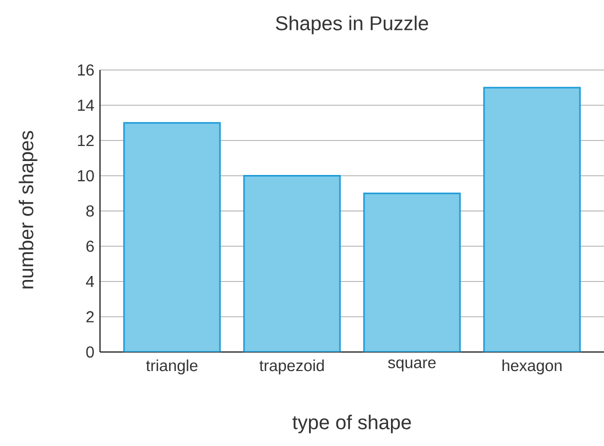  Describe the element at coordinates (412, 366) in the screenshot. I see `x-tick-label: square` at that location.